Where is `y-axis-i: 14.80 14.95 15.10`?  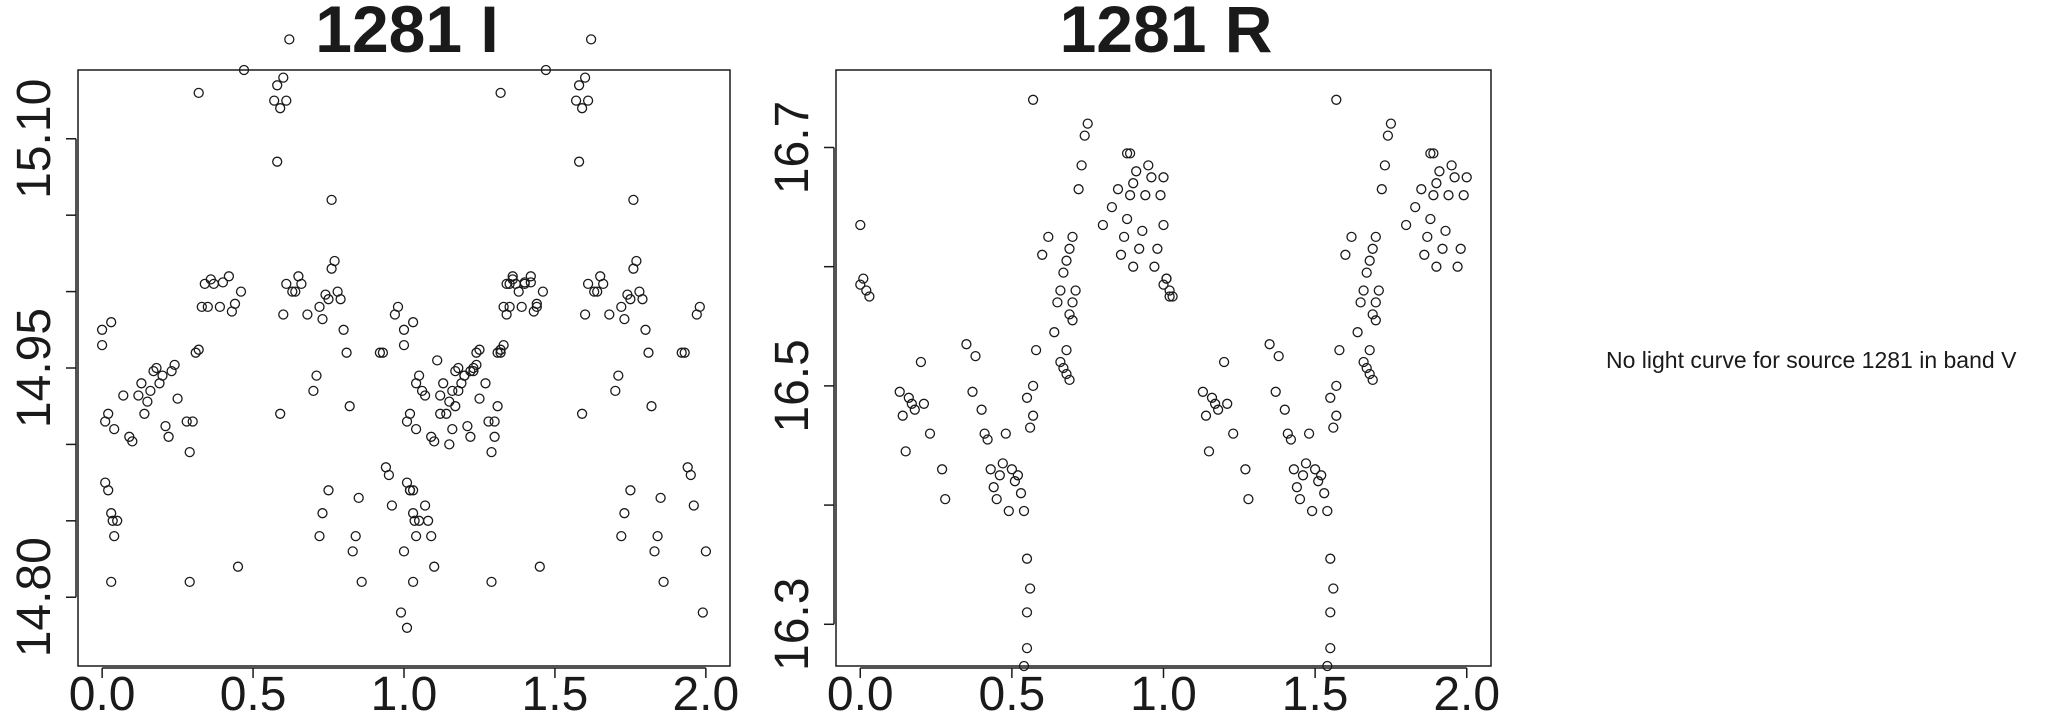 y-axis-i: 14.80 14.95 15.10 is located at coordinates (42, 368).